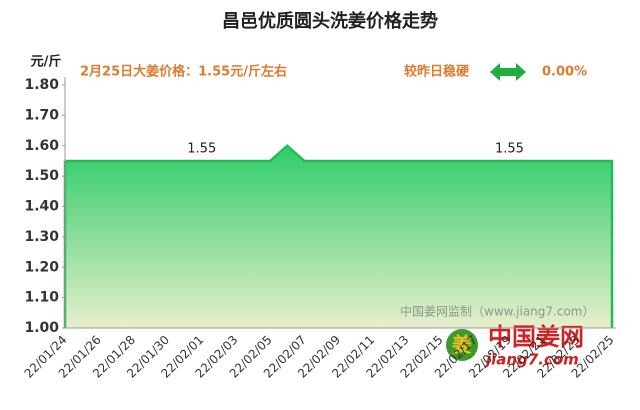 This screenshot has width=640, height=410. Describe the element at coordinates (41, 115) in the screenshot. I see `y-tick-label: 1.70` at that location.